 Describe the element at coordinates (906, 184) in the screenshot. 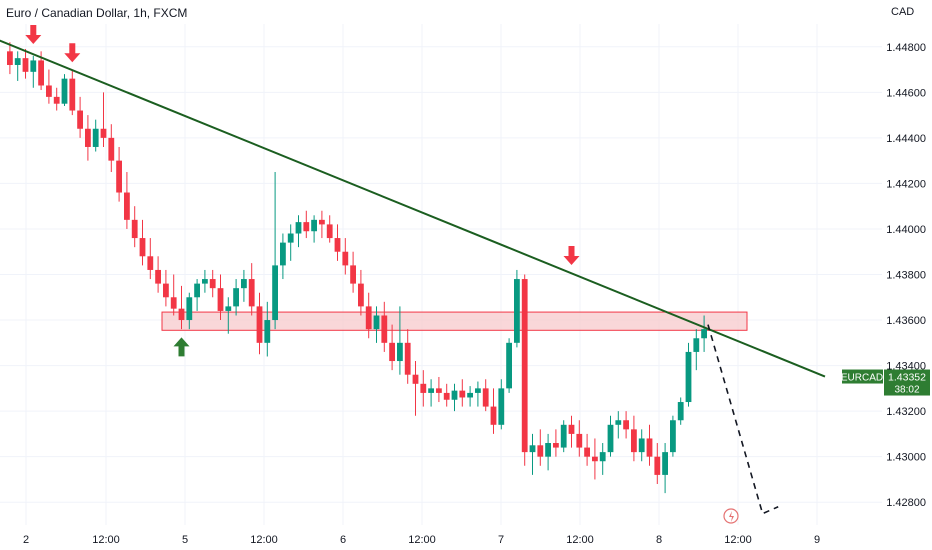

I see `y-tick-label: 1.44200` at that location.